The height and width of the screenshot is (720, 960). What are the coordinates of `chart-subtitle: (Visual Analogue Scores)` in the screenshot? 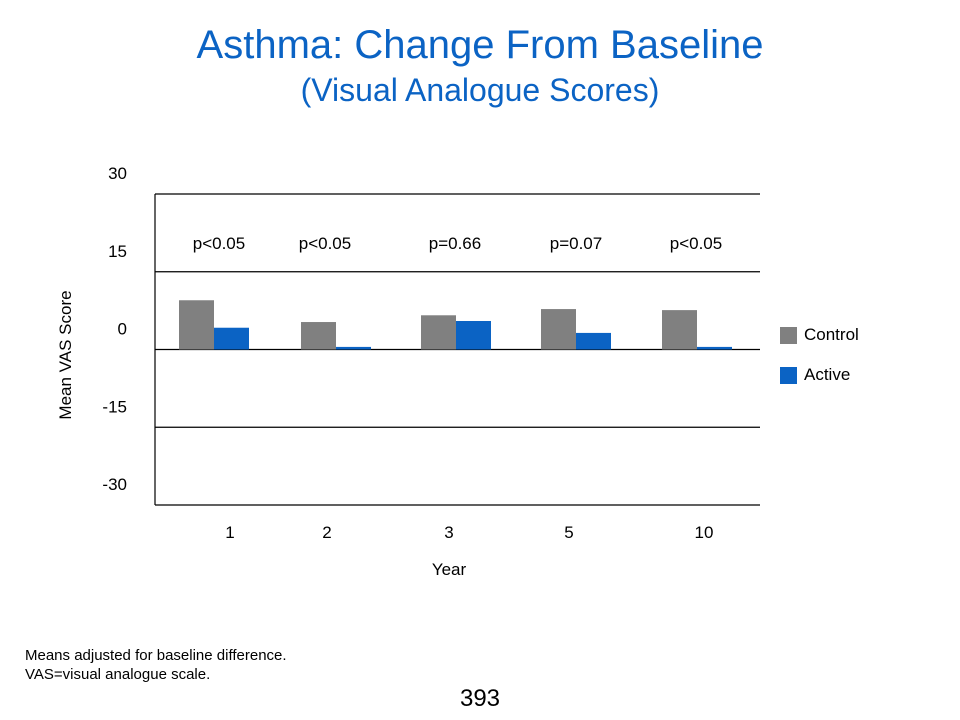 It's located at (480, 90).